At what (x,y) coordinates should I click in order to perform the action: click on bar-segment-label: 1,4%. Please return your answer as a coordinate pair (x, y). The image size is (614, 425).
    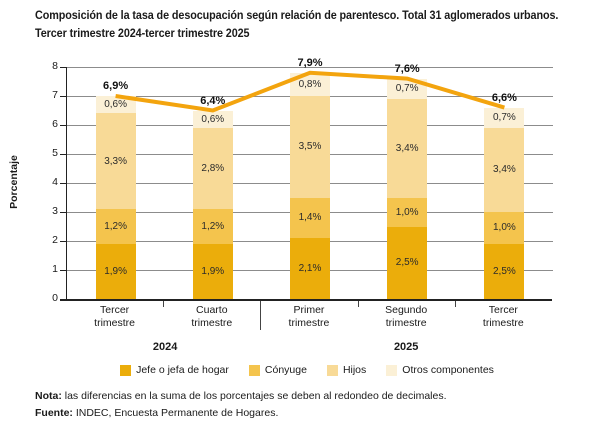
    Looking at the image, I should click on (310, 218).